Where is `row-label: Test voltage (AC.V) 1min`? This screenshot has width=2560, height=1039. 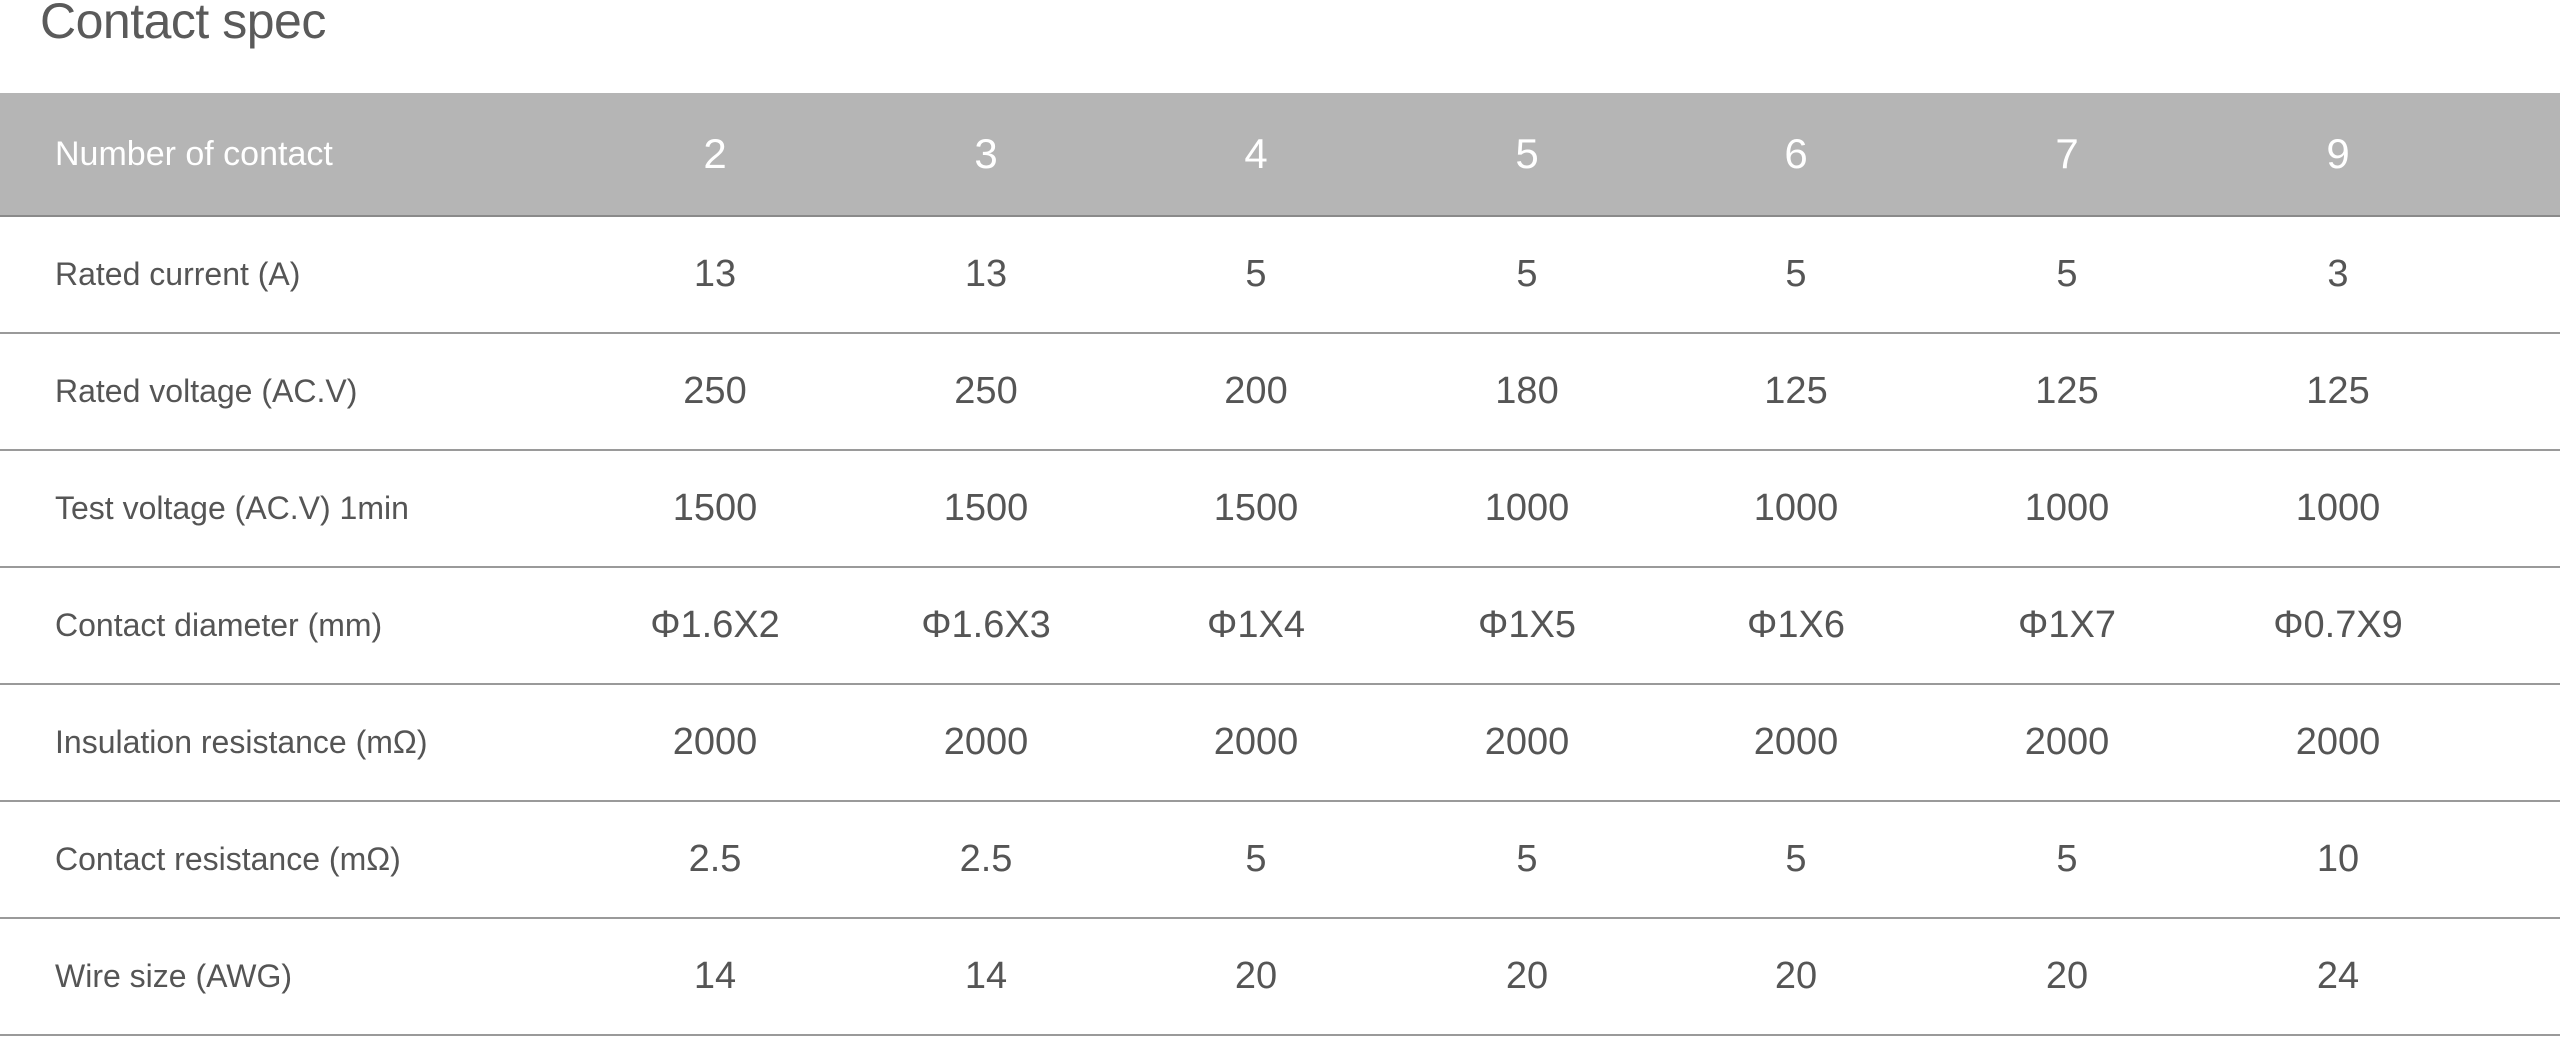 row-label: Test voltage (AC.V) 1min is located at coordinates (232, 508).